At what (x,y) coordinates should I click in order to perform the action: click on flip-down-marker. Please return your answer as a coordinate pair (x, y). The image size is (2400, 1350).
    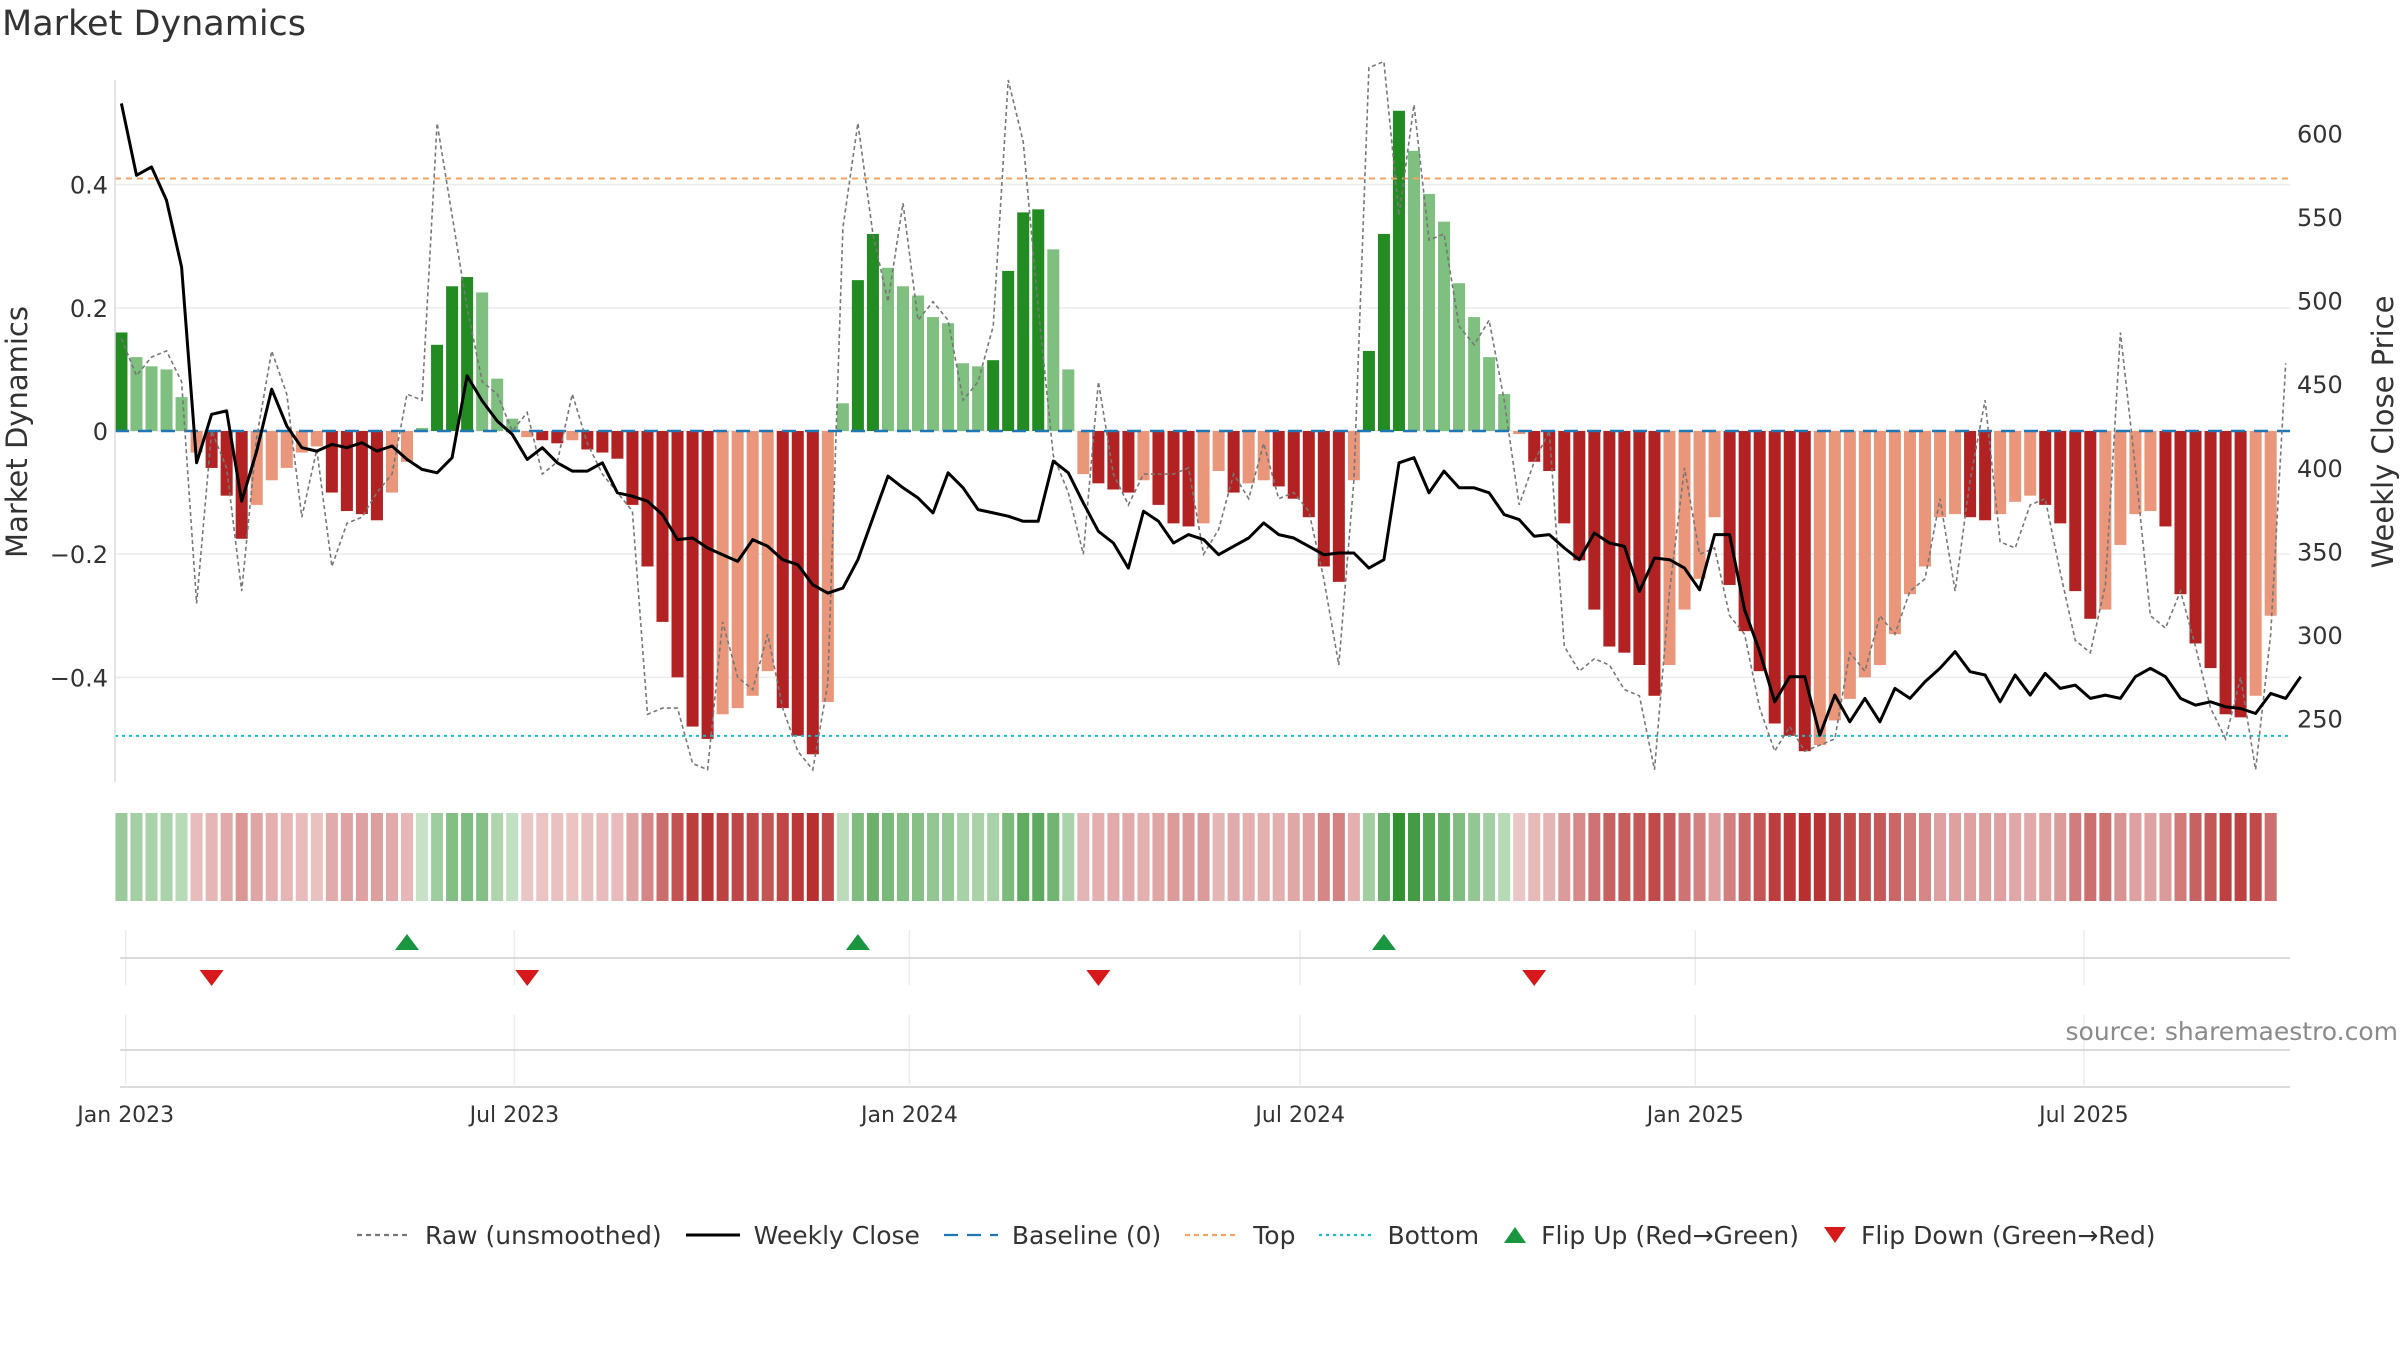
    Looking at the image, I should click on (211, 978).